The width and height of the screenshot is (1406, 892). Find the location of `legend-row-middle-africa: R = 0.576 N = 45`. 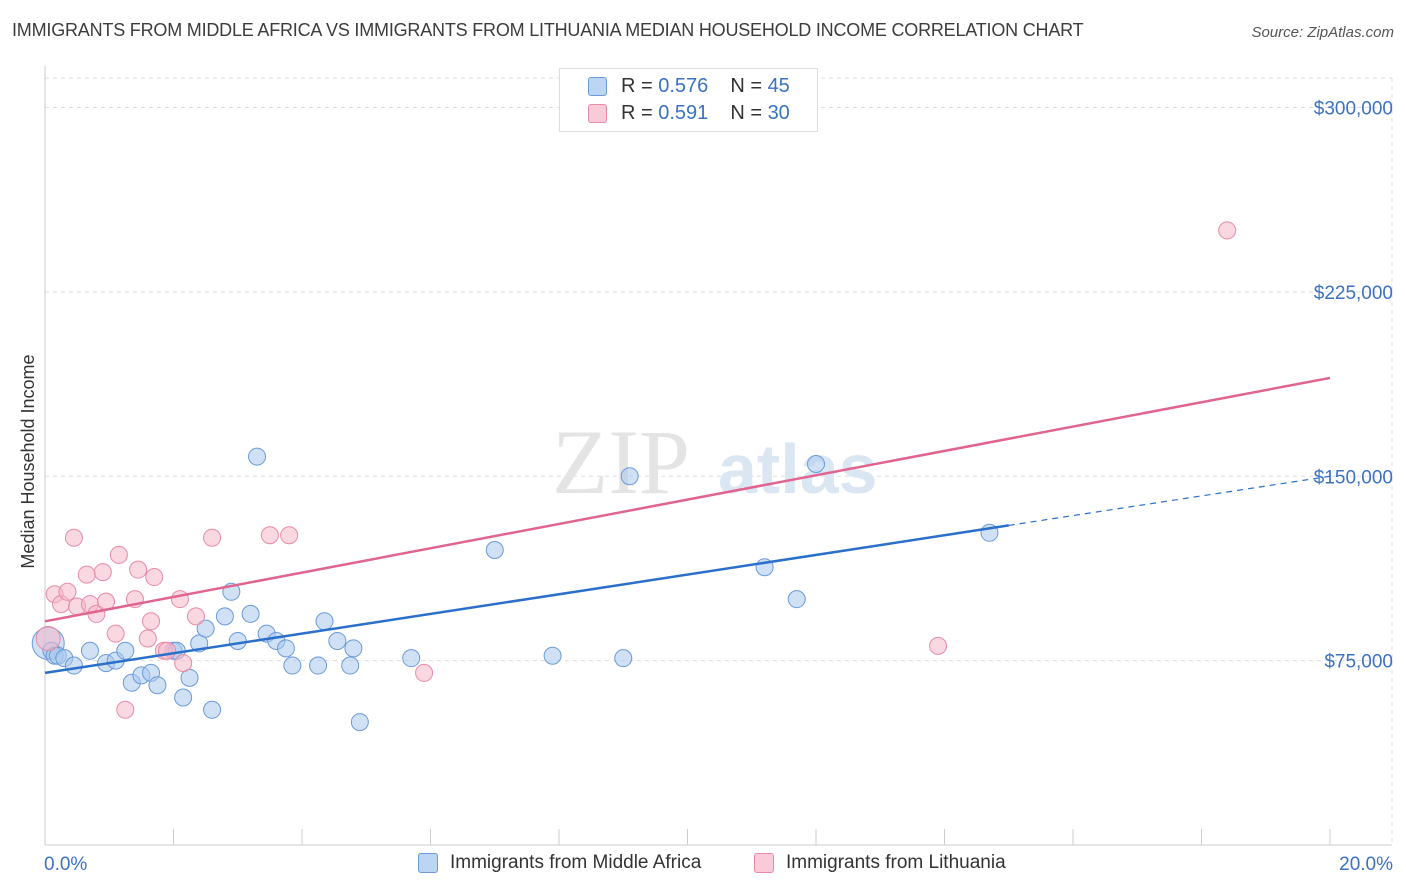

legend-row-middle-africa: R = 0.576 N = 45 is located at coordinates (689, 86).